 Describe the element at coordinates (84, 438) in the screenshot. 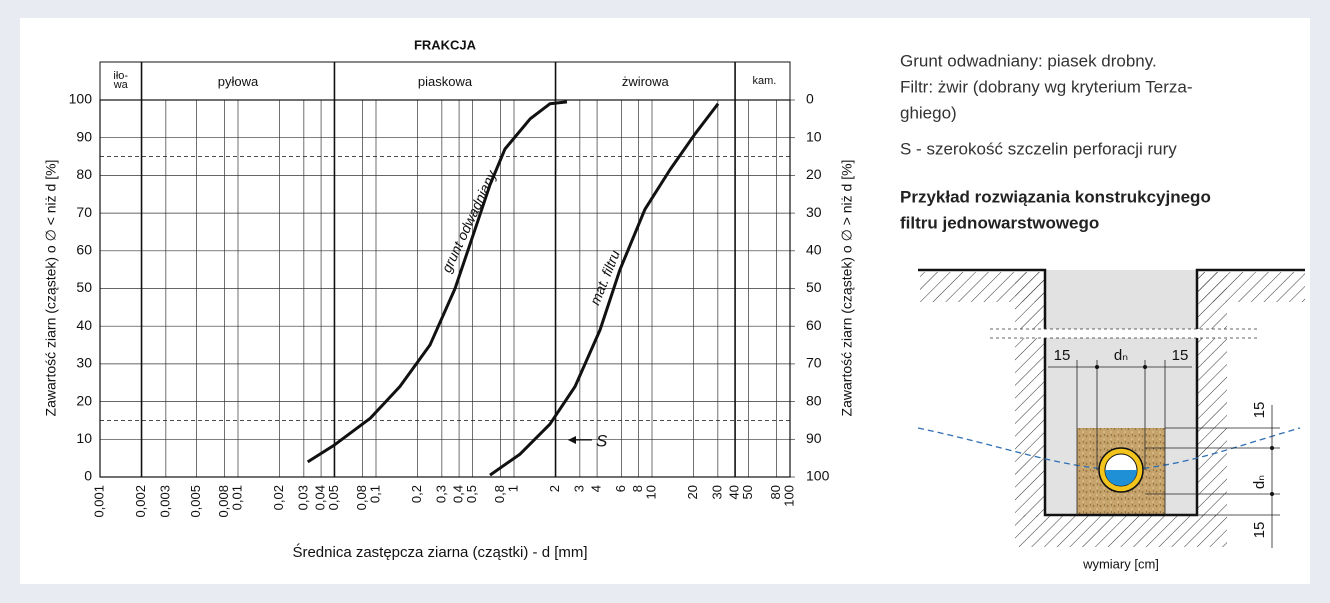

I see `y-tick-label: 10` at that location.